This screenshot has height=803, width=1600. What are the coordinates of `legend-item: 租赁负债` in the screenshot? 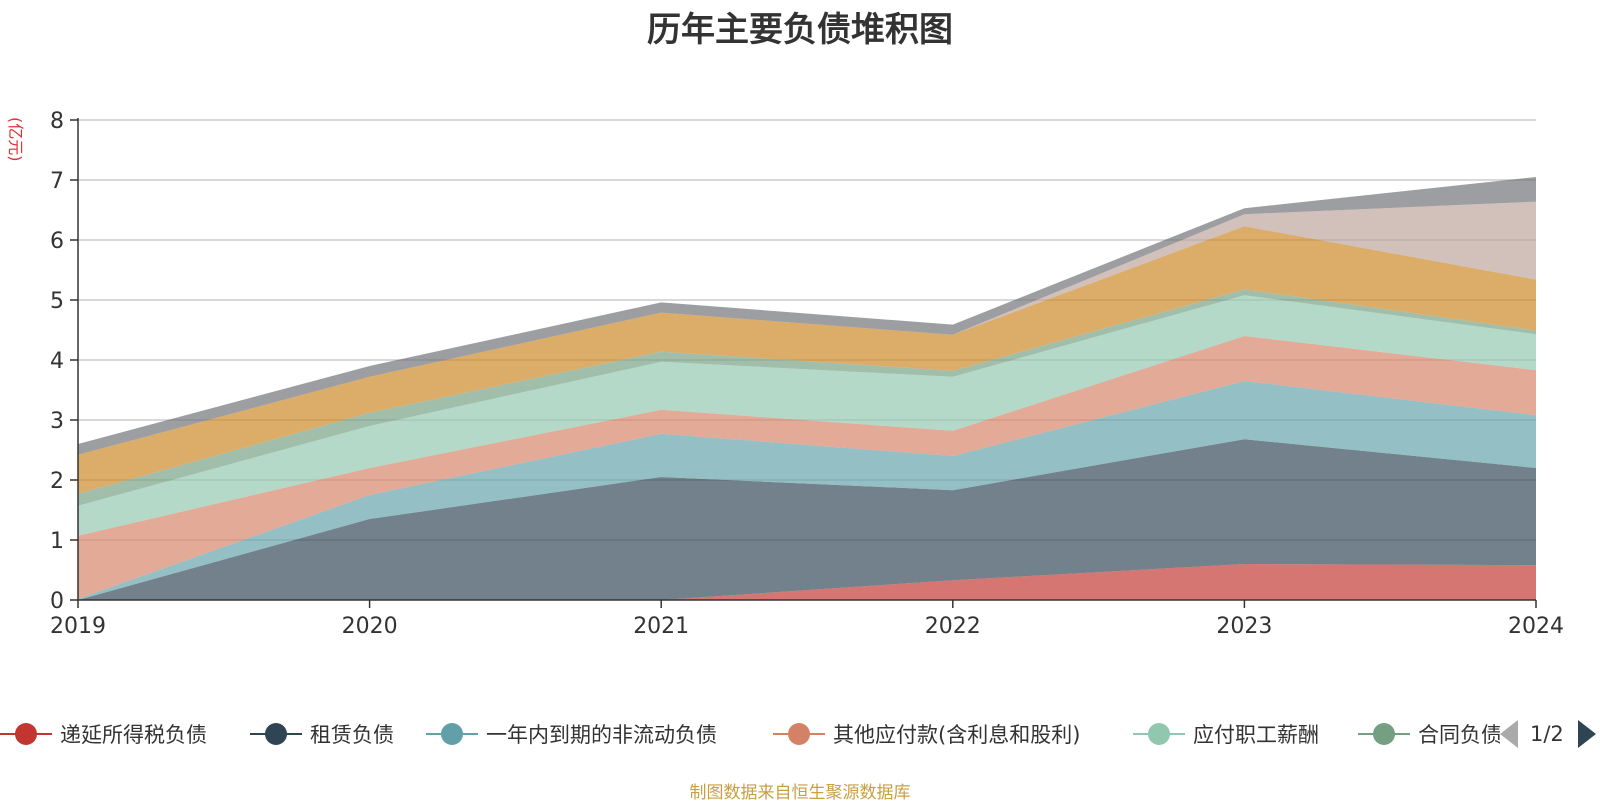 It's located at (322, 734).